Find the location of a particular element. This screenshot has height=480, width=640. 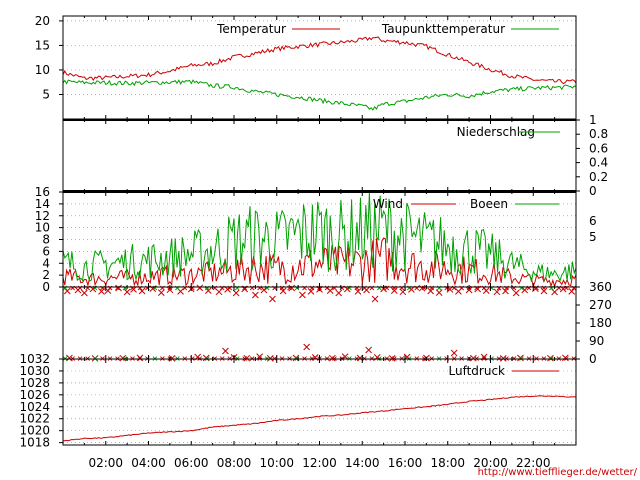

y-tick-label-direction: 0 is located at coordinates (593, 359).